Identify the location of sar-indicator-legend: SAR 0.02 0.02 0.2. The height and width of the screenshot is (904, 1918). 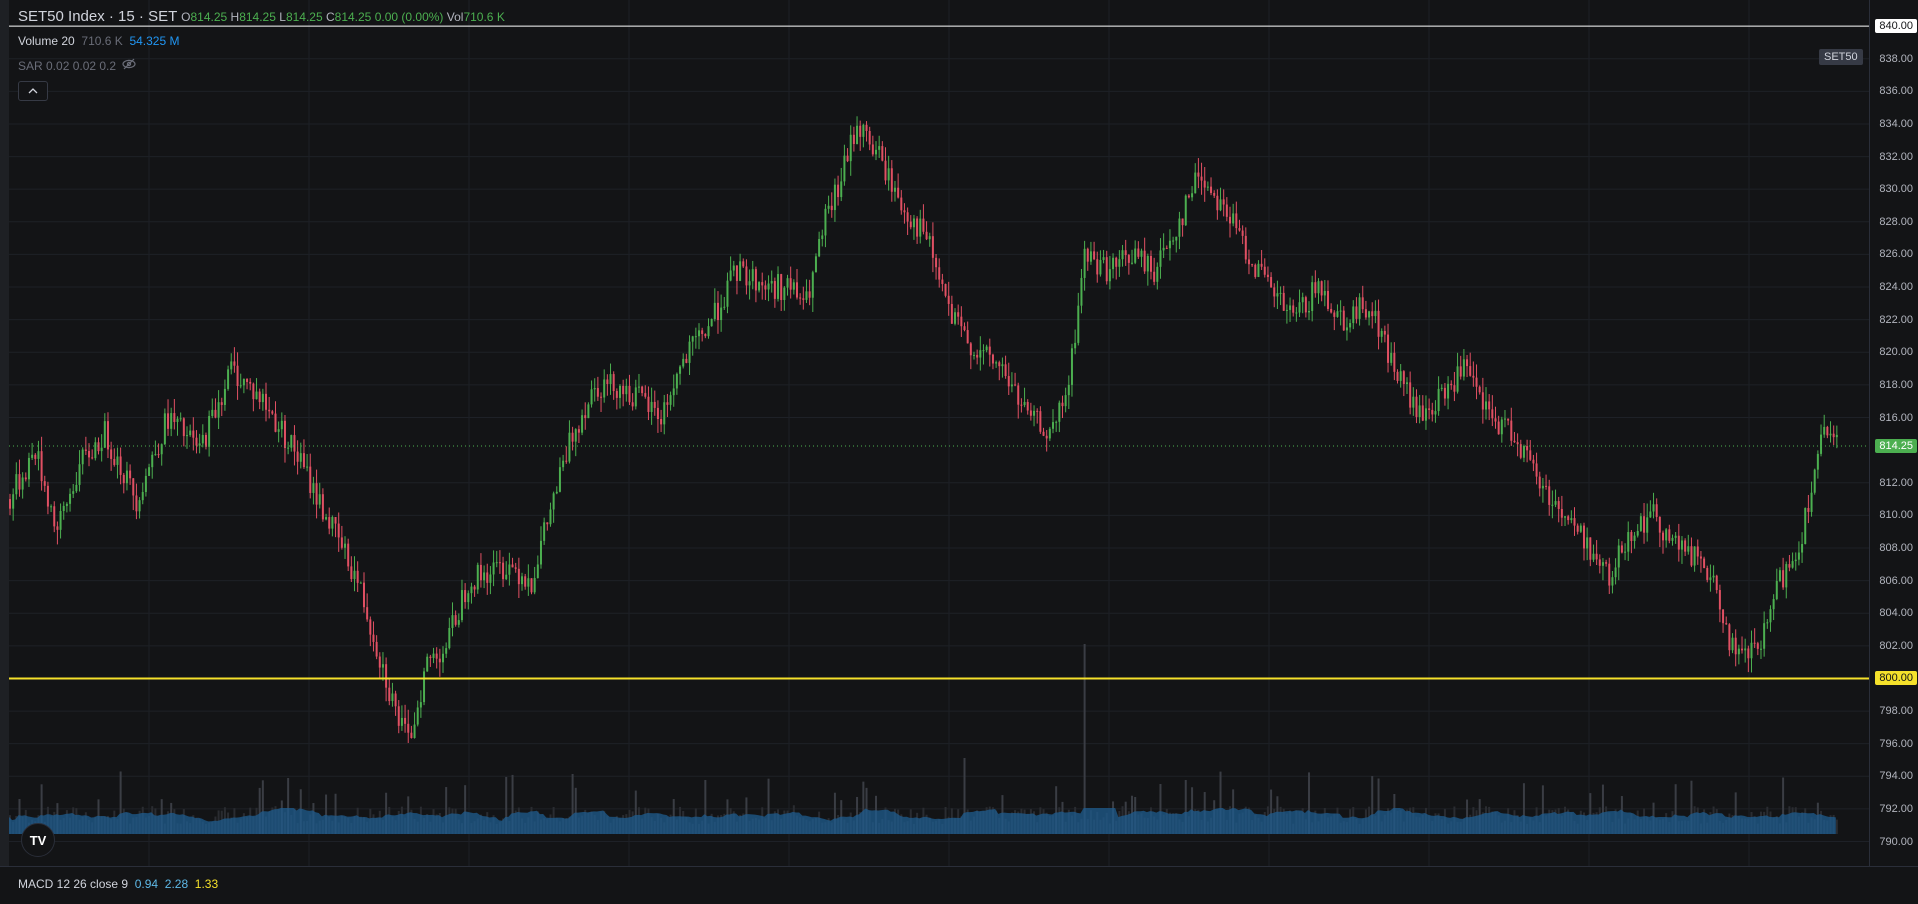
(77, 65).